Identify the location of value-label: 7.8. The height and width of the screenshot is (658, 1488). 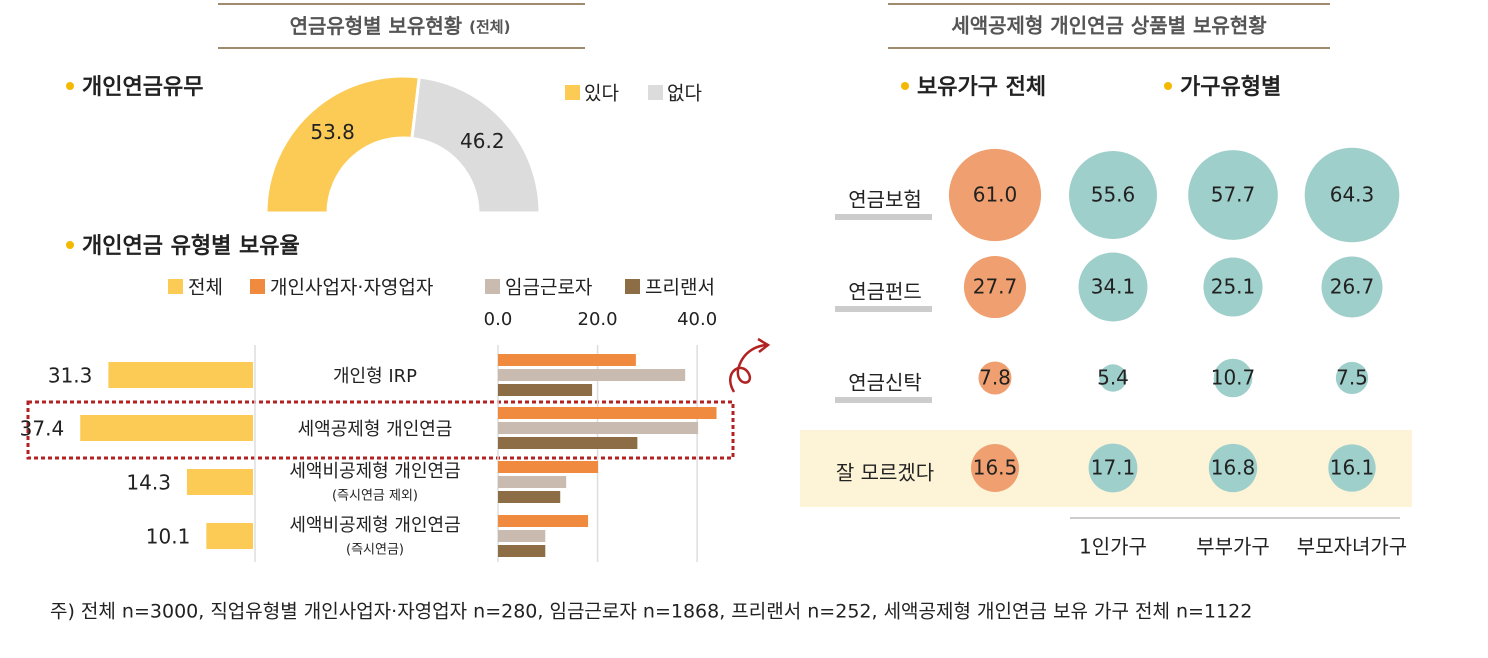
(995, 378).